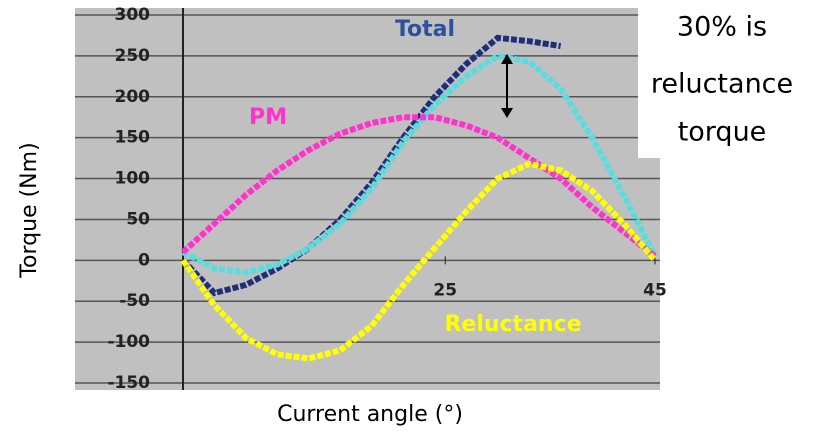  I want to click on annotation-box, so click(731, 79).